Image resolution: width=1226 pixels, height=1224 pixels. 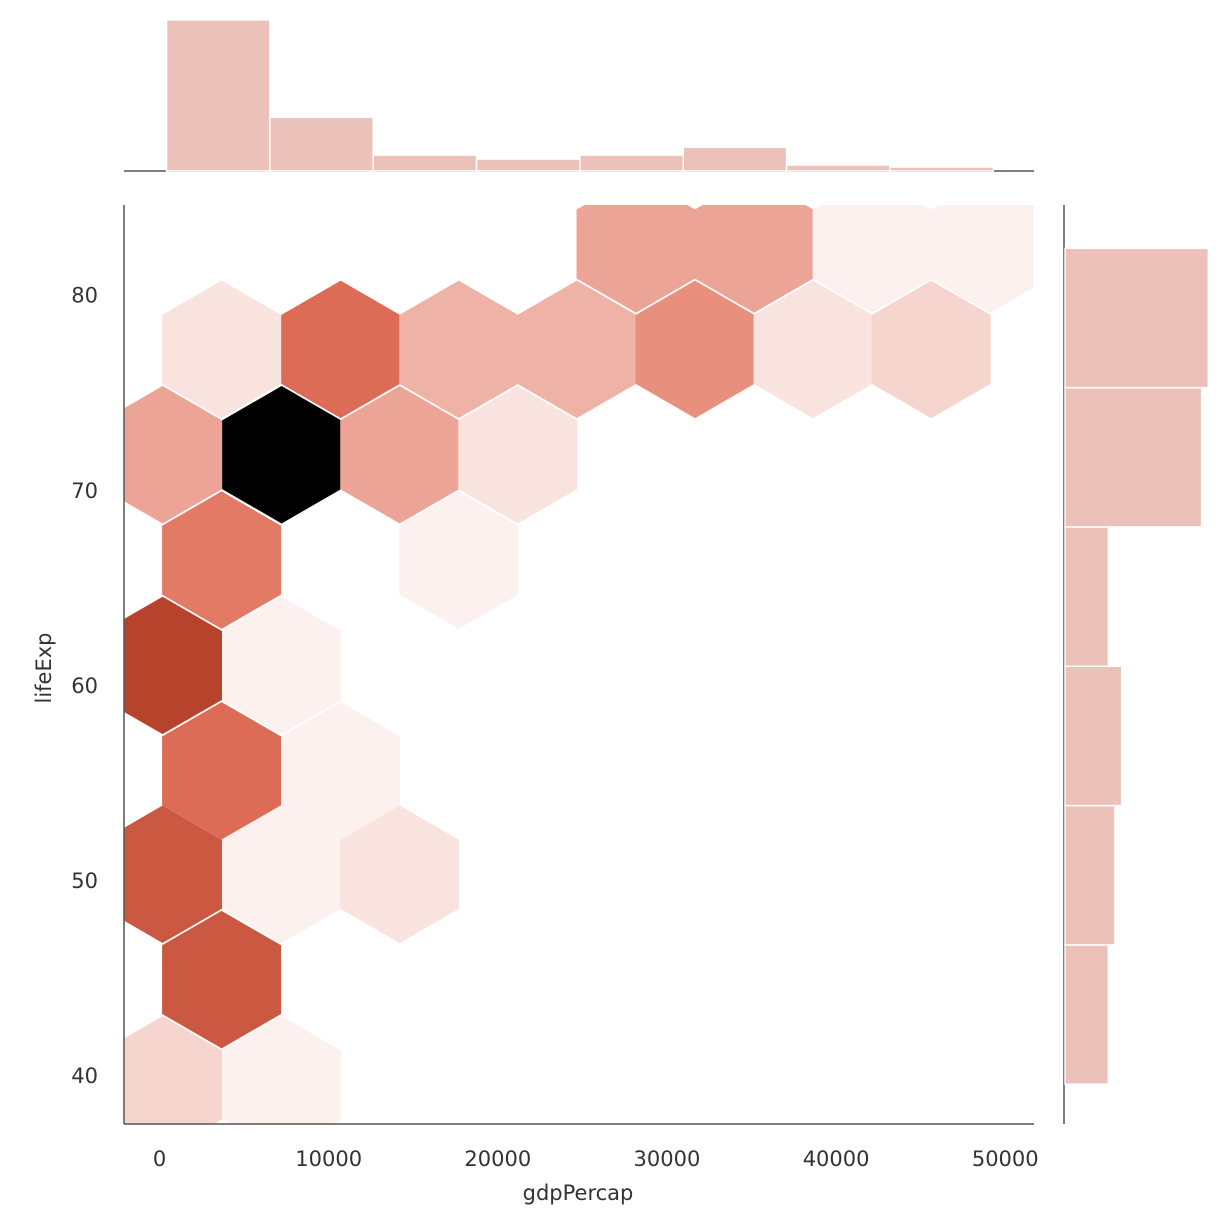 I want to click on y-tick-label: 50, so click(x=84, y=881).